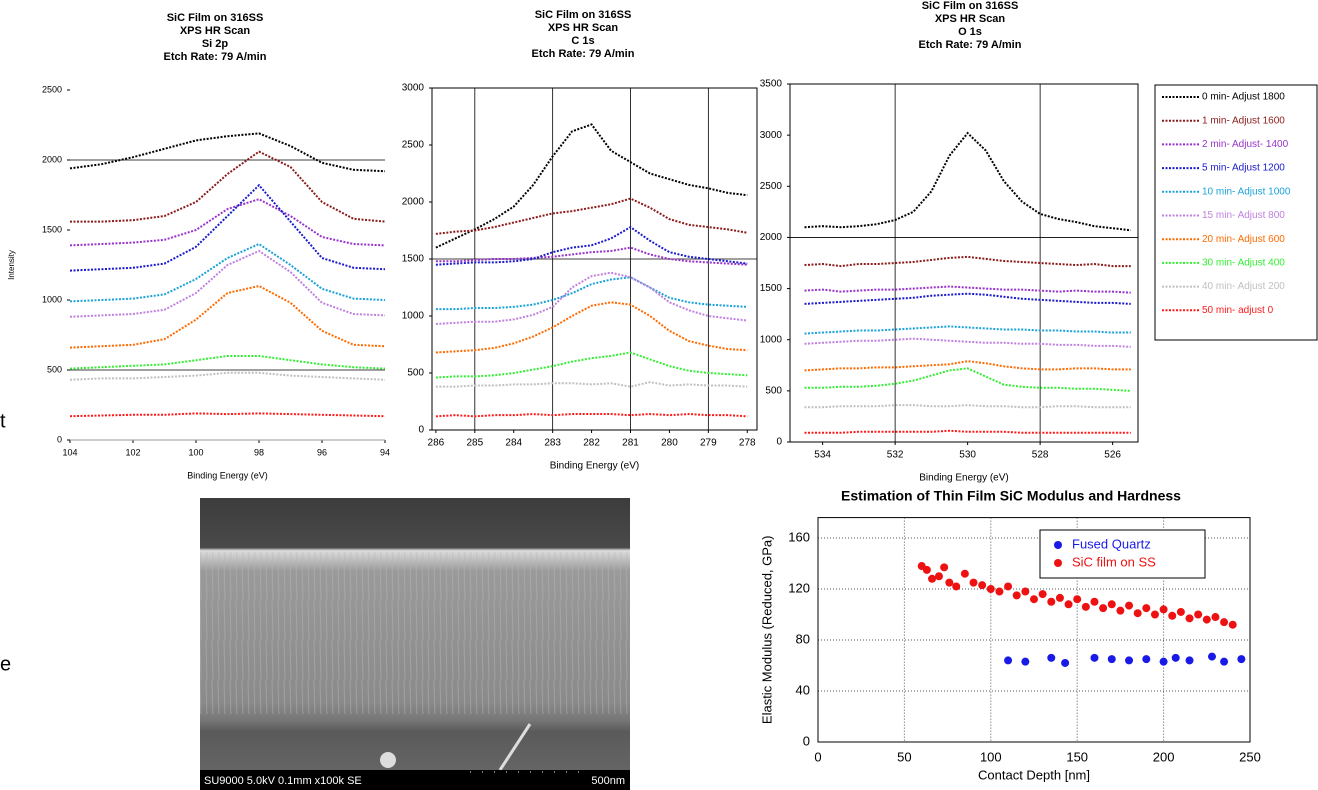 This screenshot has width=1318, height=790. Describe the element at coordinates (474, 443) in the screenshot. I see `x-tick-label: 285` at that location.